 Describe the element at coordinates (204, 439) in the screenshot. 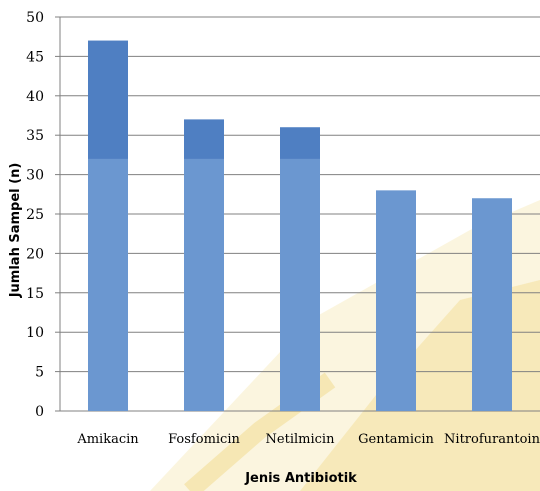

I see `x-tick-label: Fosfomicin` at that location.